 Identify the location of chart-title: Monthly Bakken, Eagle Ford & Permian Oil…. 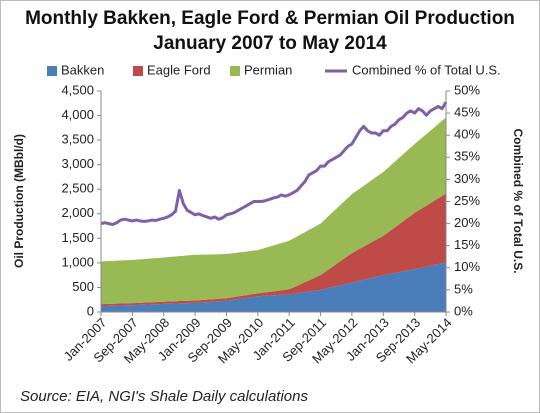
(270, 18).